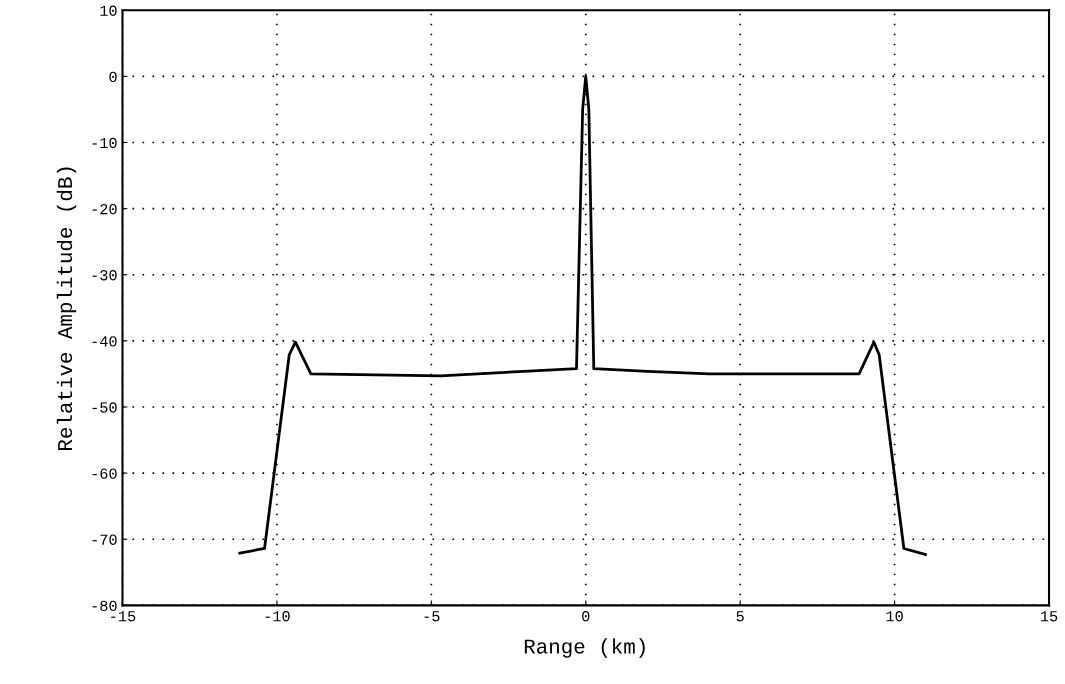  I want to click on y-tick-label: -40, so click(104, 341).